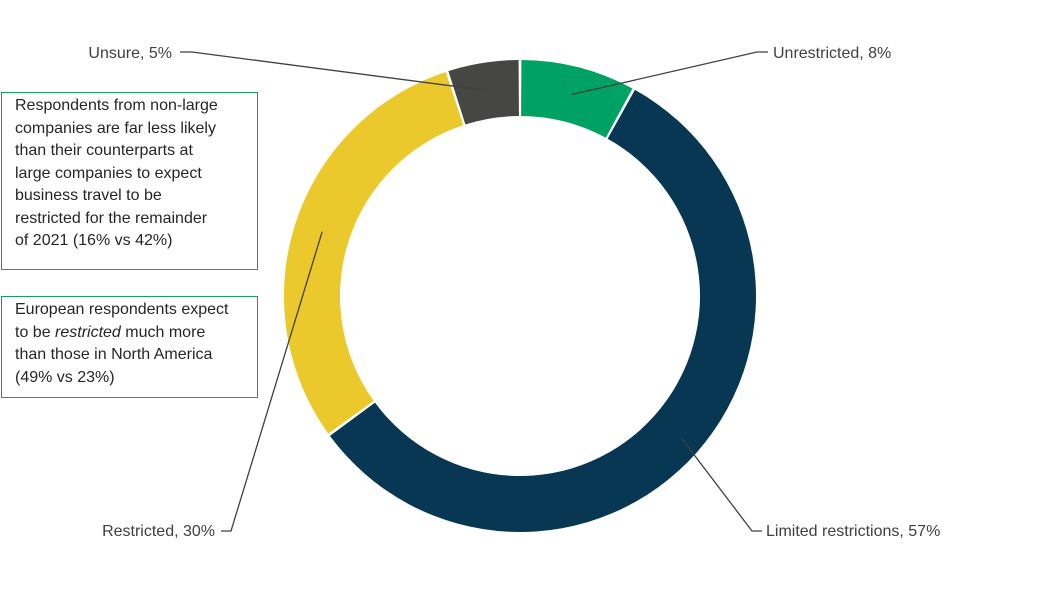 This screenshot has height=594, width=1040. What do you see at coordinates (577, 99) in the screenshot?
I see `slice-unrestricted` at bounding box center [577, 99].